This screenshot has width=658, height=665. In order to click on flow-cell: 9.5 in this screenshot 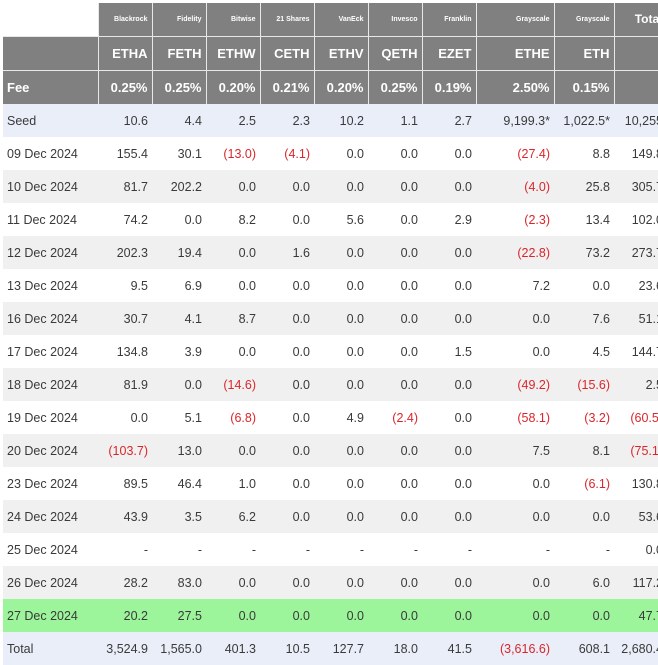, I will do `click(125, 285)`.